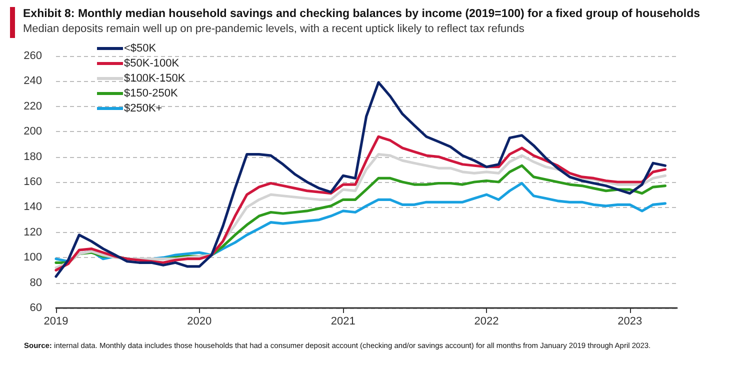  What do you see at coordinates (33, 258) in the screenshot?
I see `y-tick-label: 100` at bounding box center [33, 258].